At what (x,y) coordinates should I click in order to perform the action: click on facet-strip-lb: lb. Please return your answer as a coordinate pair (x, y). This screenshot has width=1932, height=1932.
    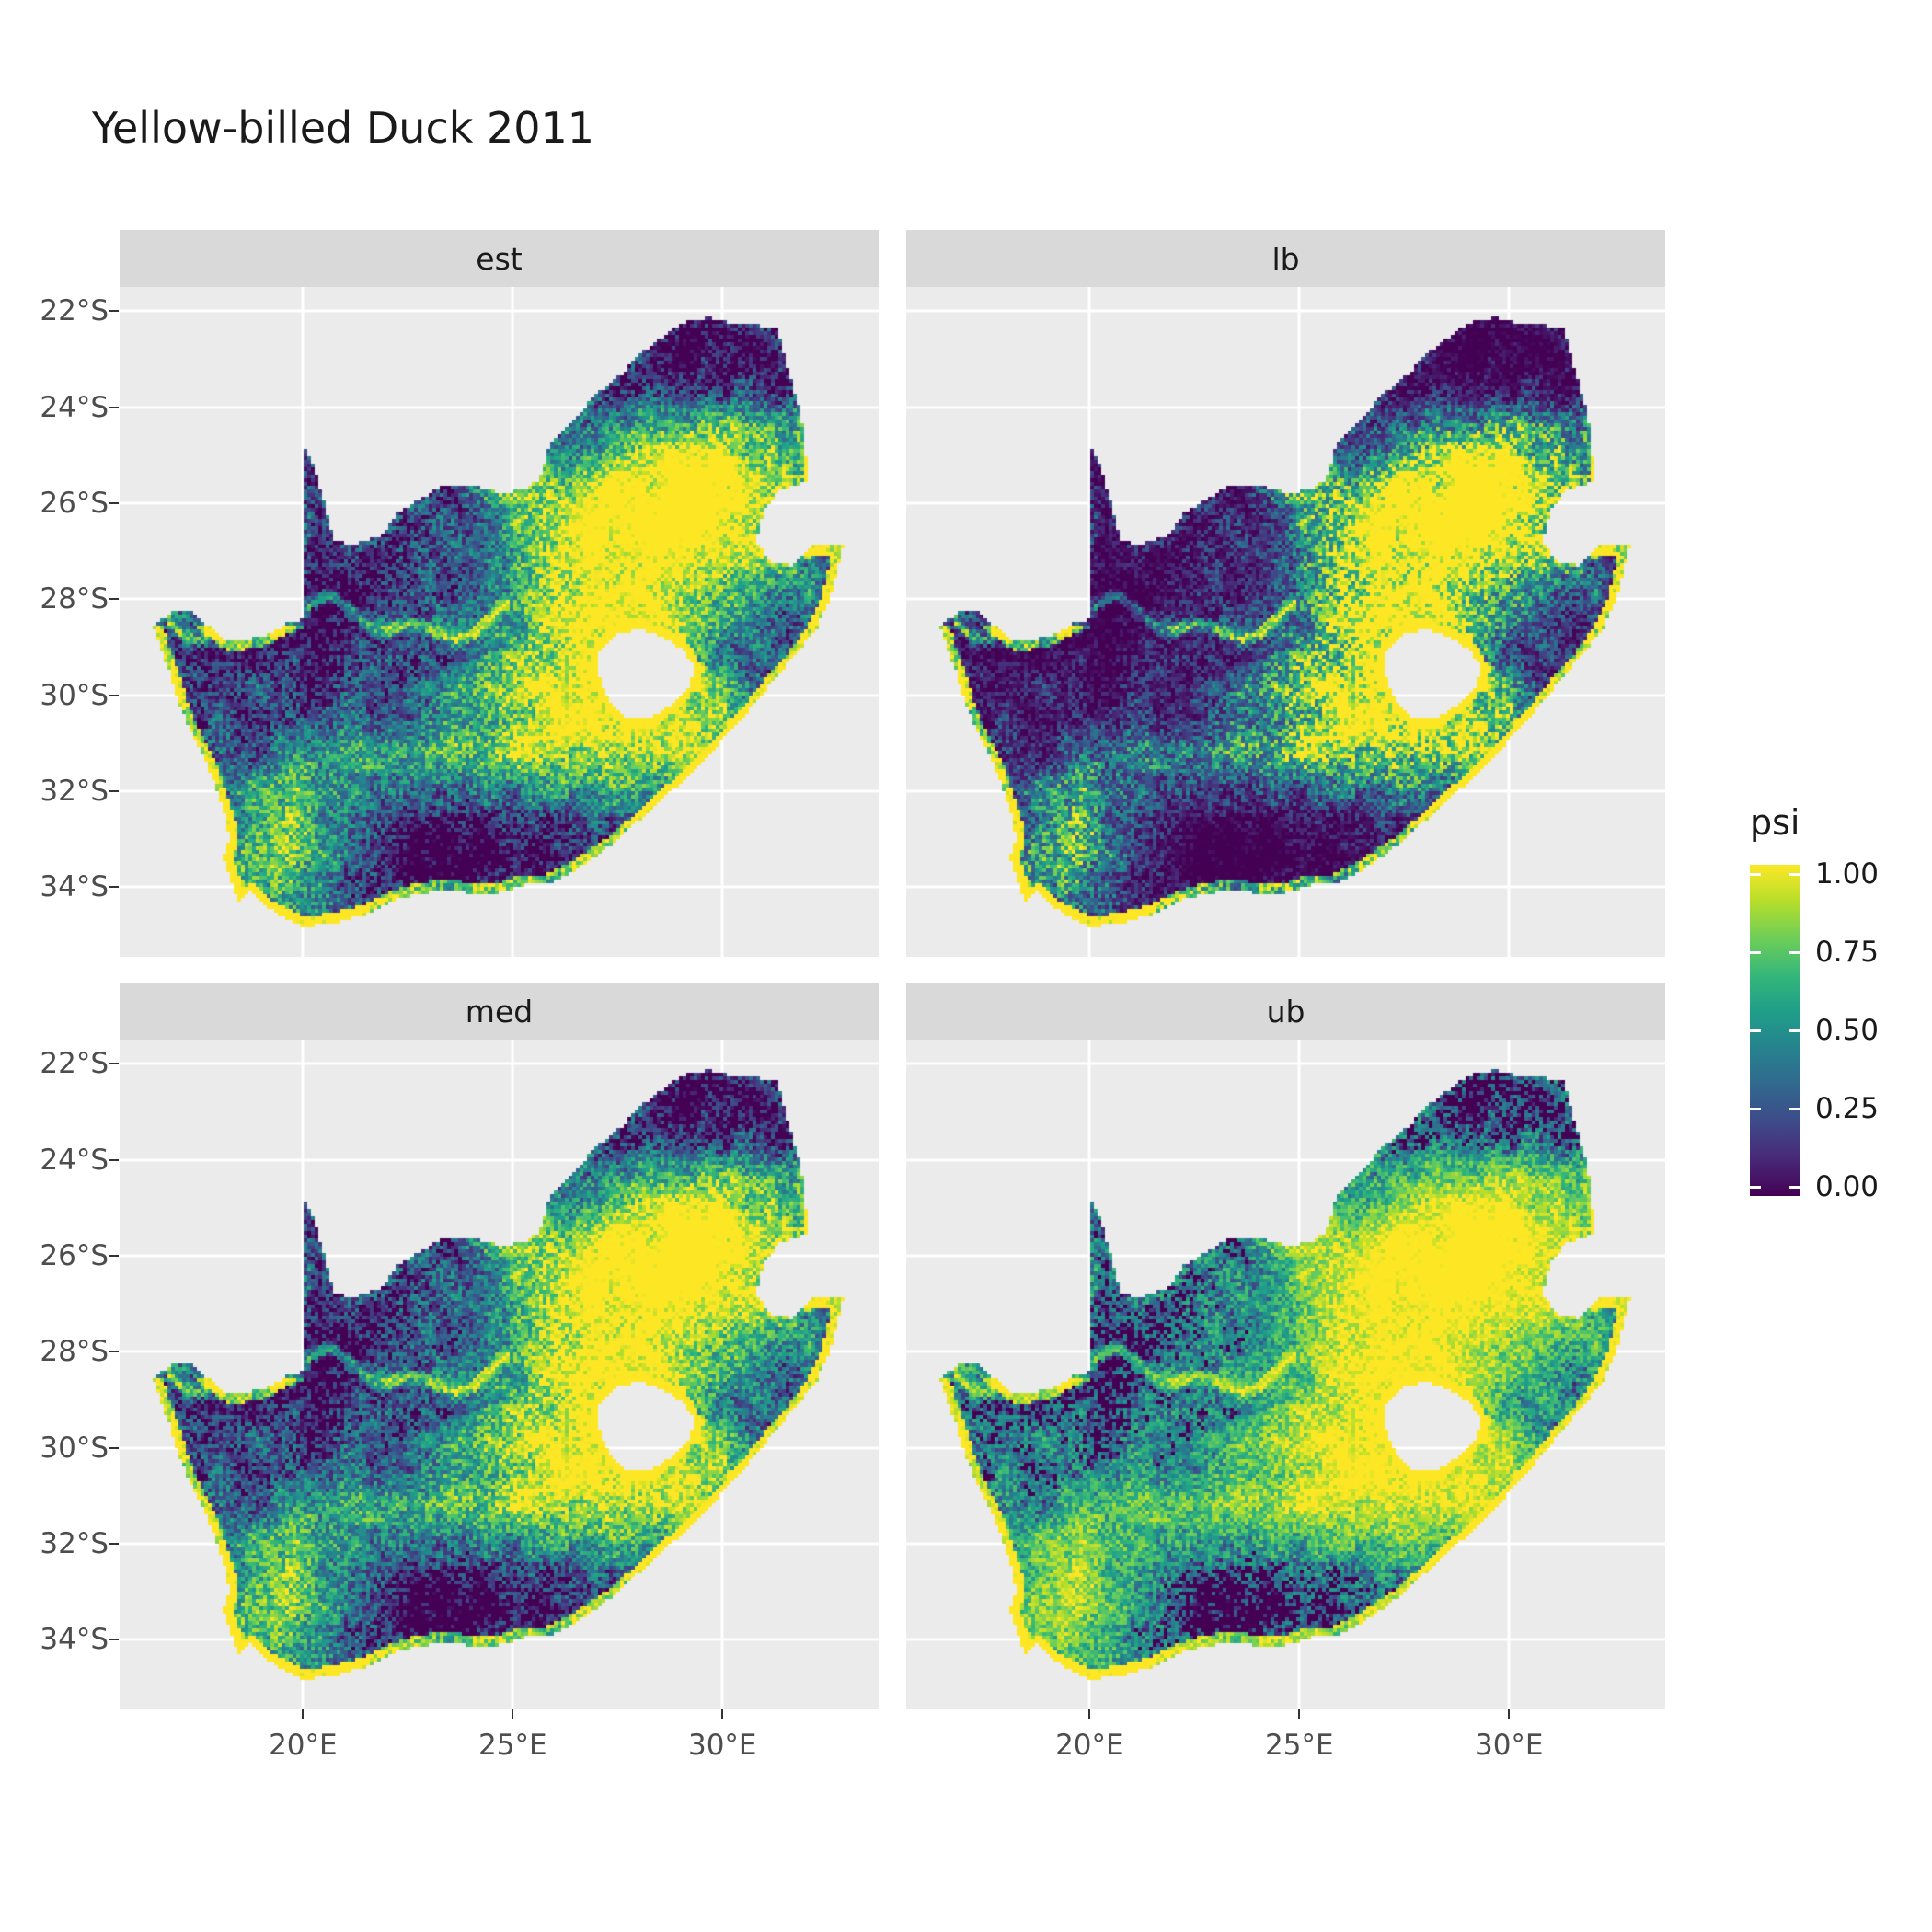
    Looking at the image, I should click on (1285, 258).